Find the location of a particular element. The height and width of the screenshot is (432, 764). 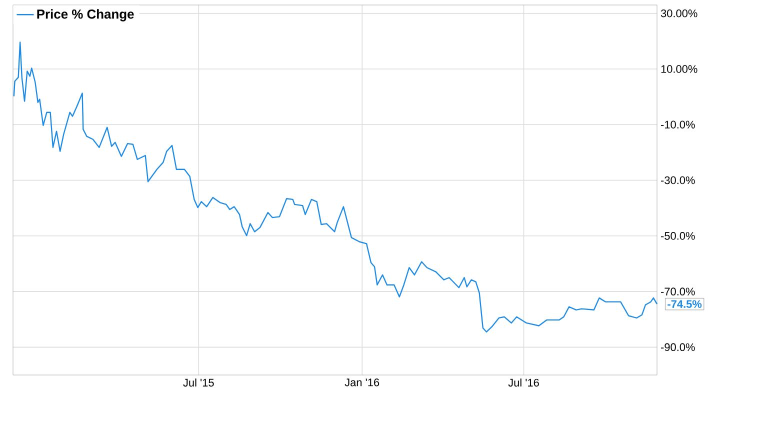

legend-label: Price % Change is located at coordinates (85, 15).